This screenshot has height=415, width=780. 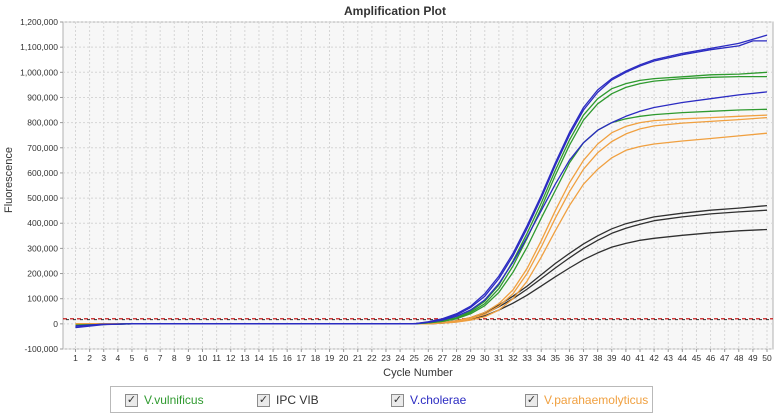 What do you see at coordinates (103, 358) in the screenshot?
I see `x-tick-label: 3` at bounding box center [103, 358].